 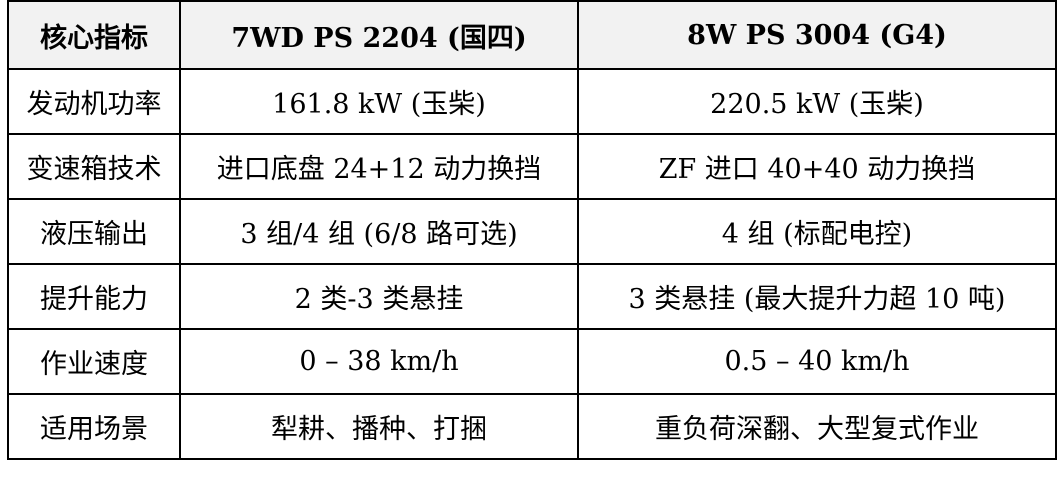 I want to click on header-cell-metric: 核心指标, so click(x=94, y=35).